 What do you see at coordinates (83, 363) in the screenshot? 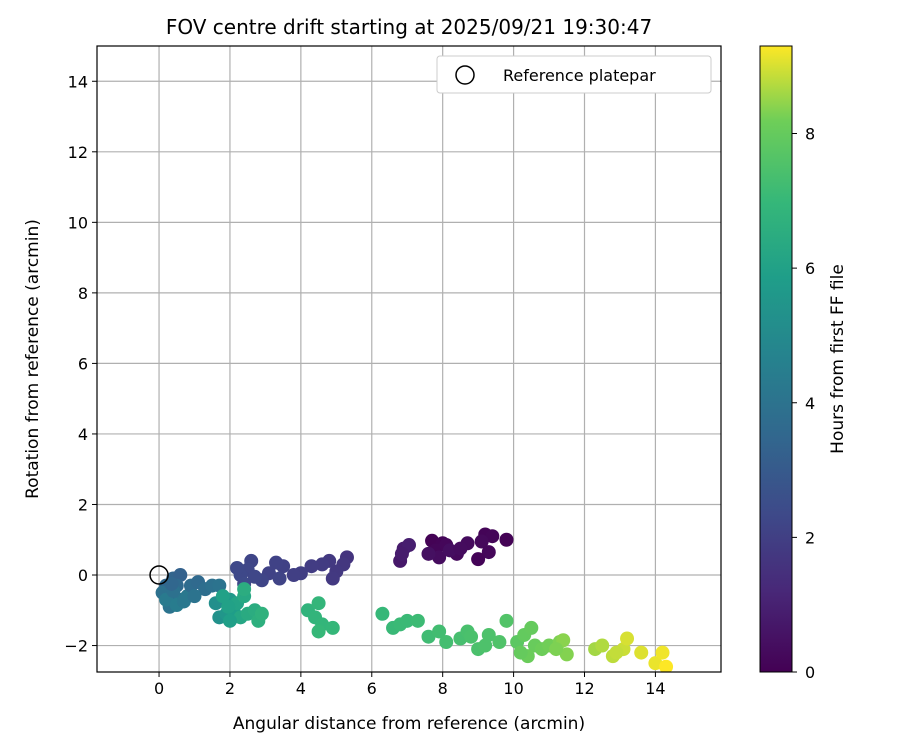
I see `y-tick-label: 6` at bounding box center [83, 363].